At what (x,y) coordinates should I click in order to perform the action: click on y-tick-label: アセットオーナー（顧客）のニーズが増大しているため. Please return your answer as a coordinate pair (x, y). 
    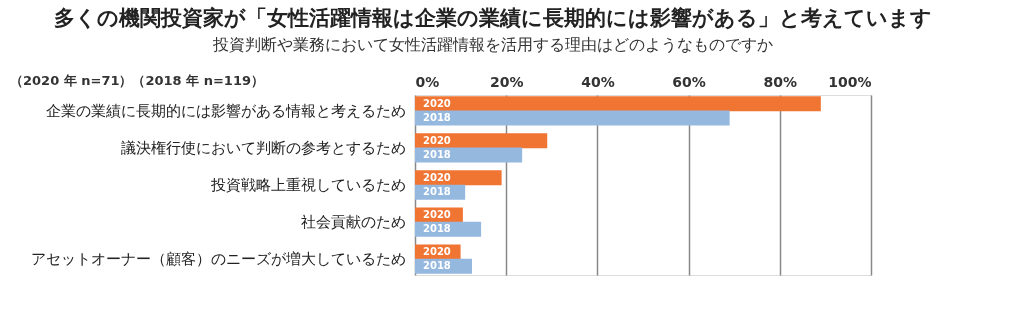
    Looking at the image, I should click on (218, 259).